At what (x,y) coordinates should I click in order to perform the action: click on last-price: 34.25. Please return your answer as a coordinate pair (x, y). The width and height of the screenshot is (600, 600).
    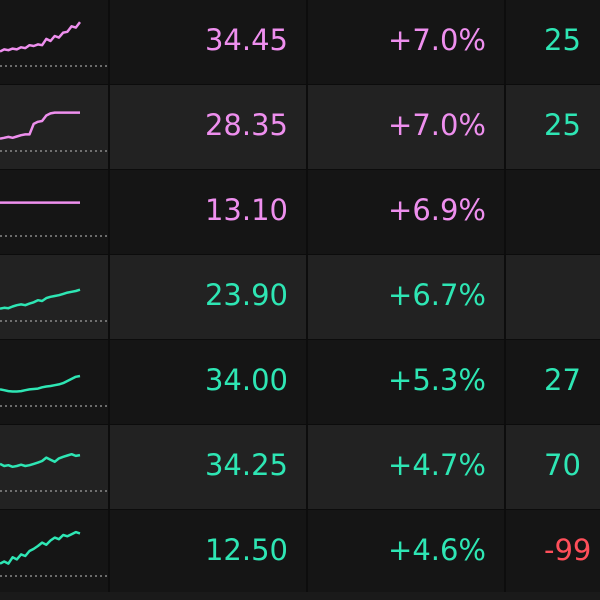
    Looking at the image, I should click on (246, 465).